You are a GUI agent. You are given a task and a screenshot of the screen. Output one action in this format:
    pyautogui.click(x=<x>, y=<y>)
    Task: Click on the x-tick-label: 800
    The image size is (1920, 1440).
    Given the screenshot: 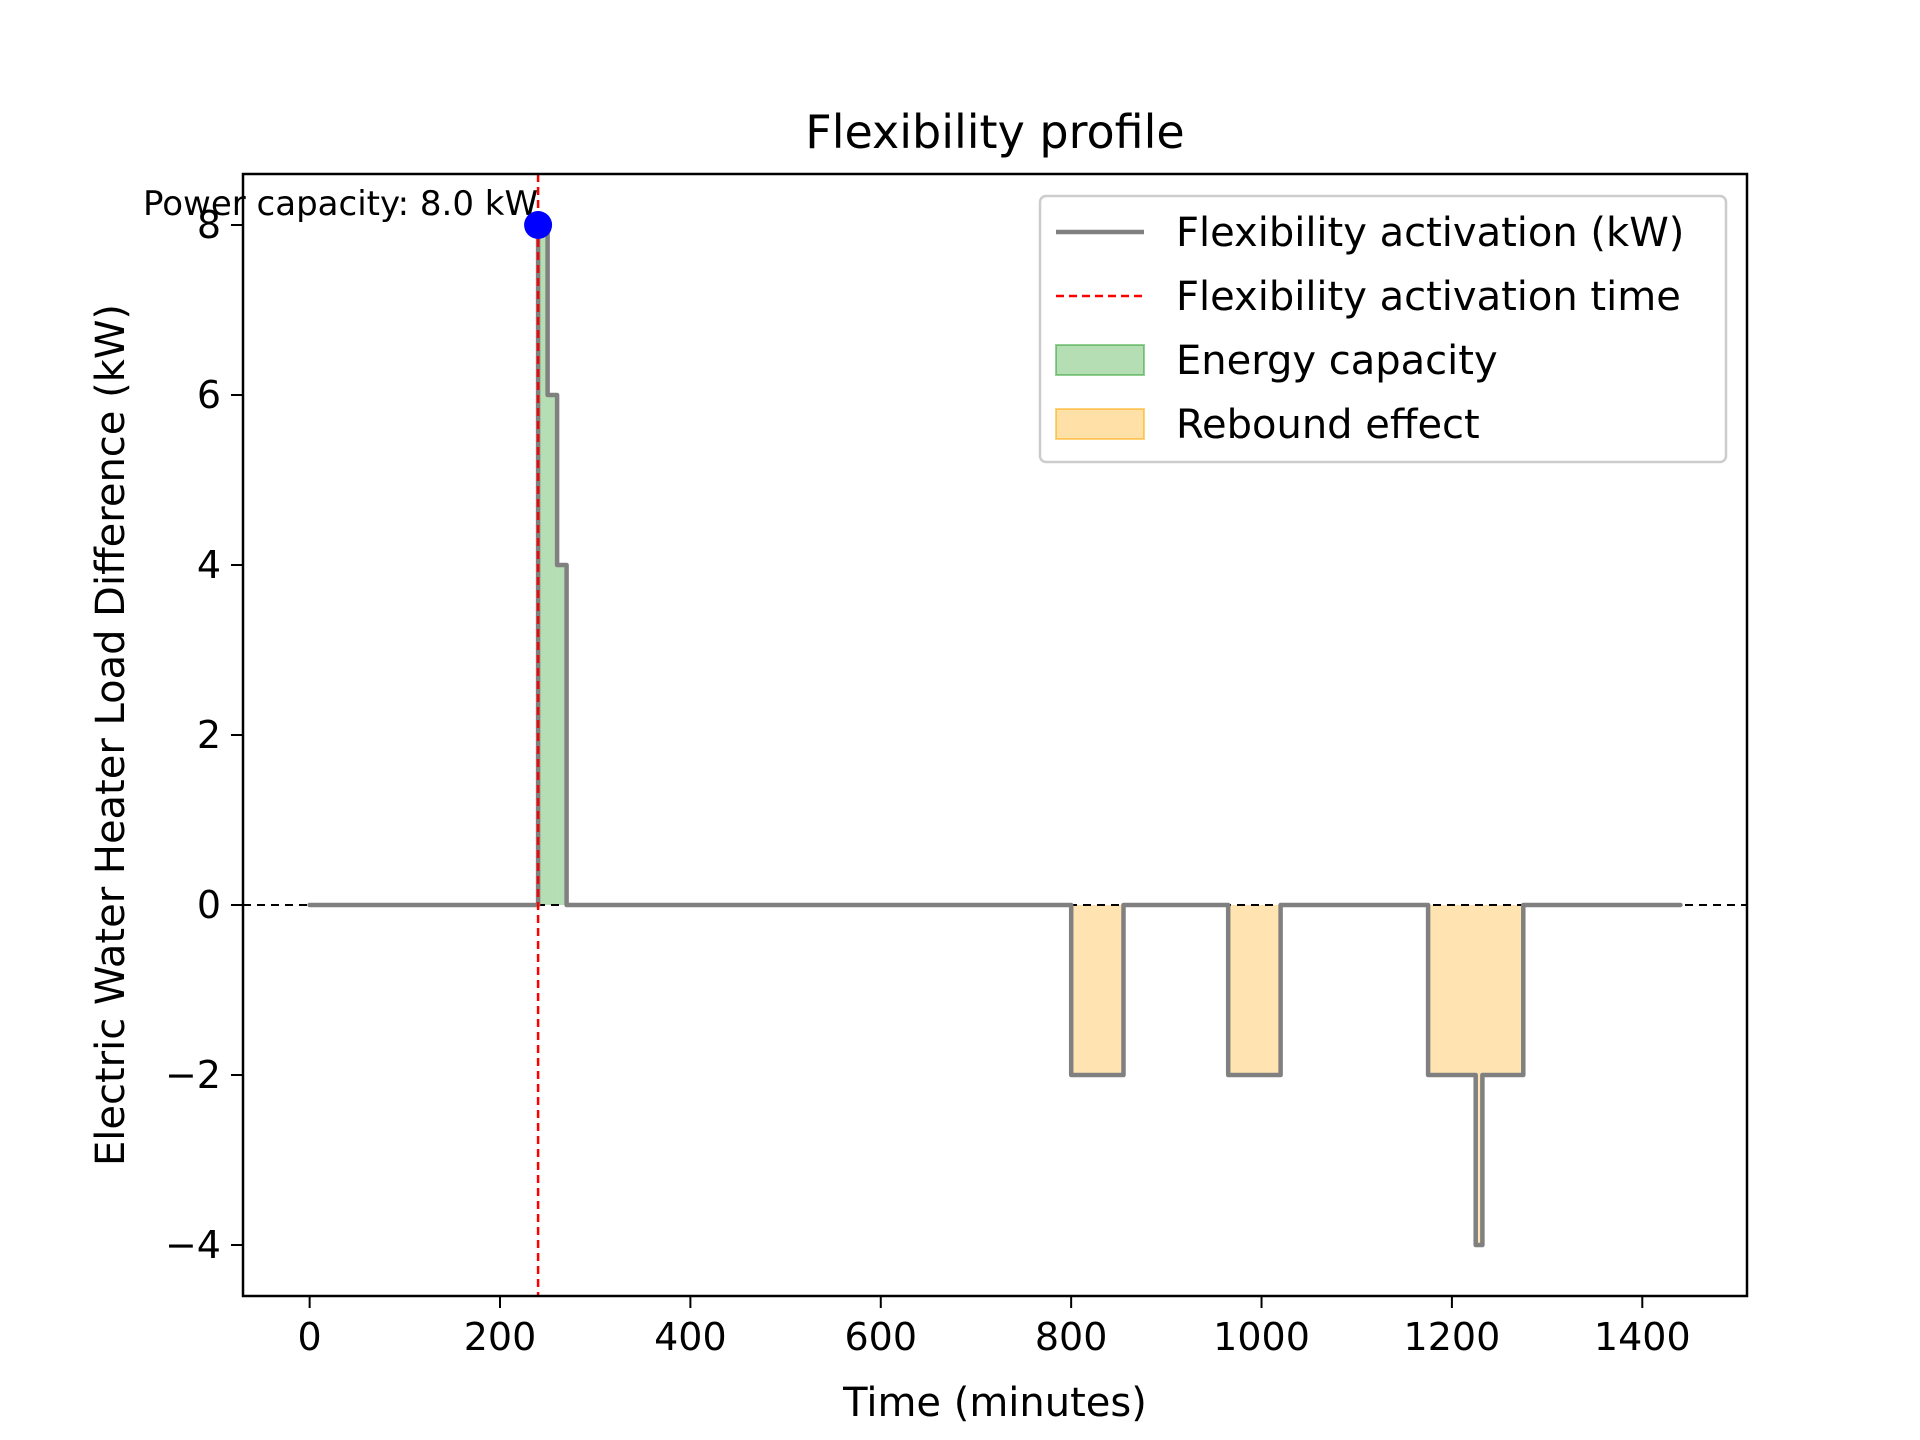 What is the action you would take?
    pyautogui.click(x=1071, y=1337)
    